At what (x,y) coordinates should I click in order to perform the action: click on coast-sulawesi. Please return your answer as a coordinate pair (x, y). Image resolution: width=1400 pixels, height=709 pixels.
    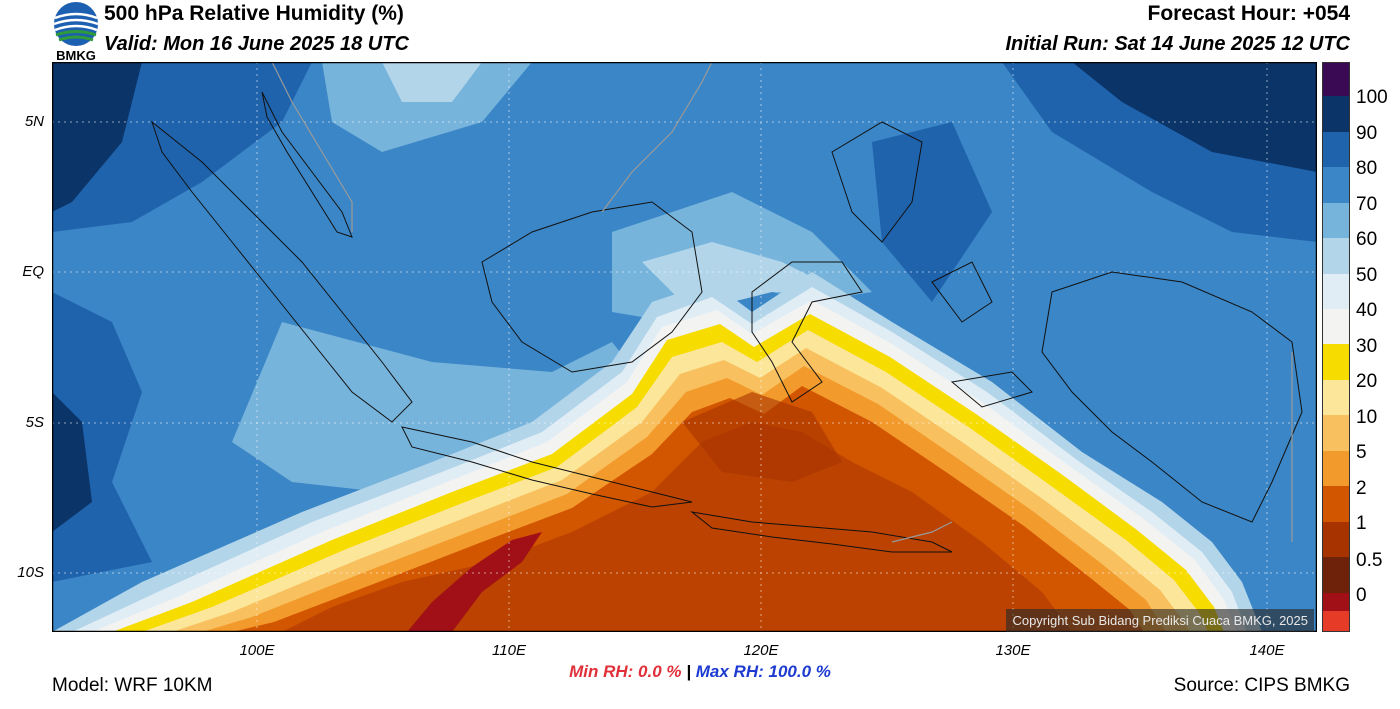
    Looking at the image, I should click on (807, 332).